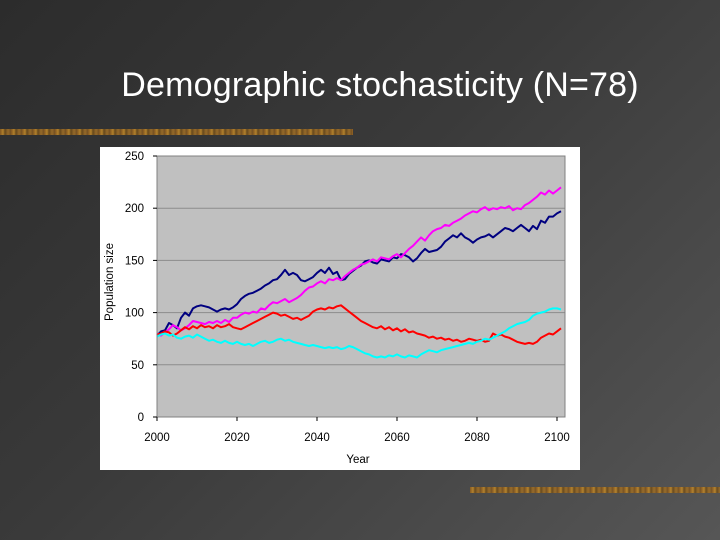 The width and height of the screenshot is (720, 540). Describe the element at coordinates (176, 132) in the screenshot. I see `decorative-rule-top` at that location.